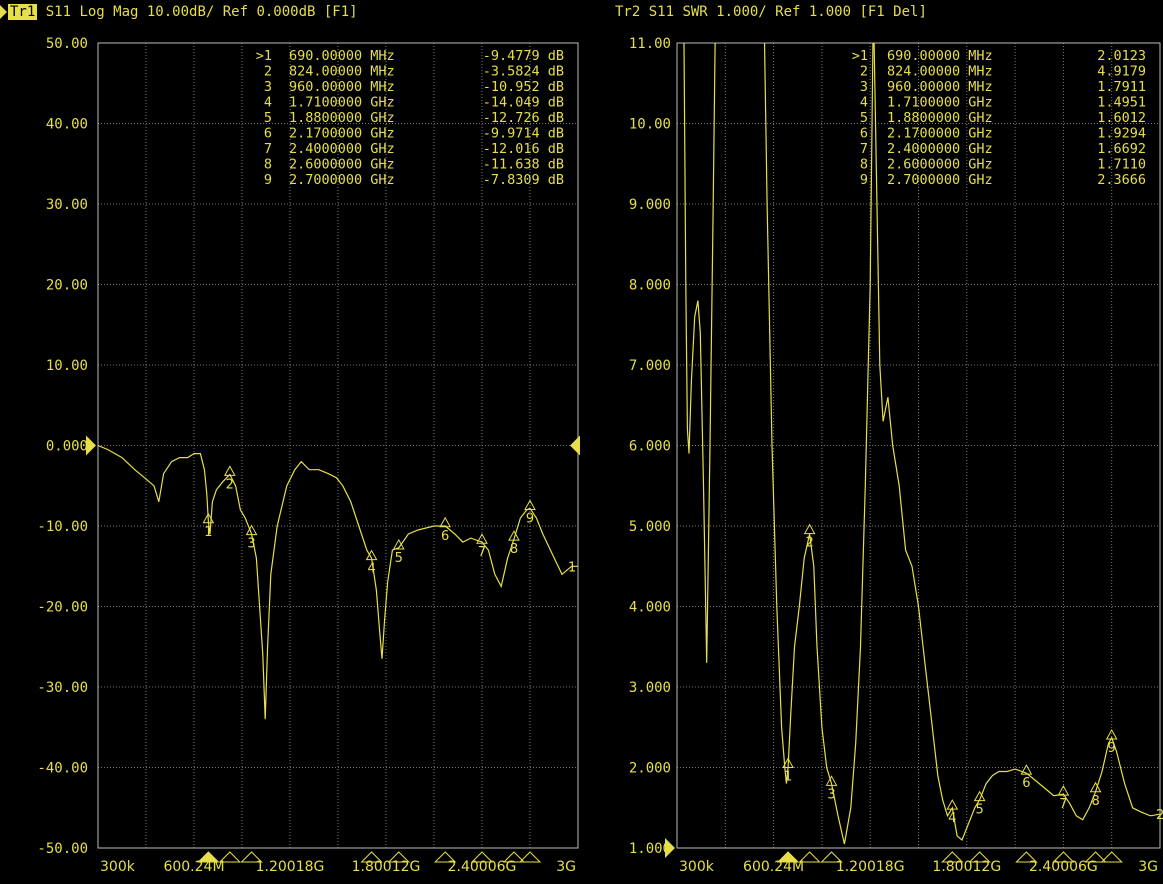 Image resolution: width=1163 pixels, height=884 pixels. What do you see at coordinates (575, 445) in the screenshot?
I see `ref-level-right-arrow-icon` at bounding box center [575, 445].